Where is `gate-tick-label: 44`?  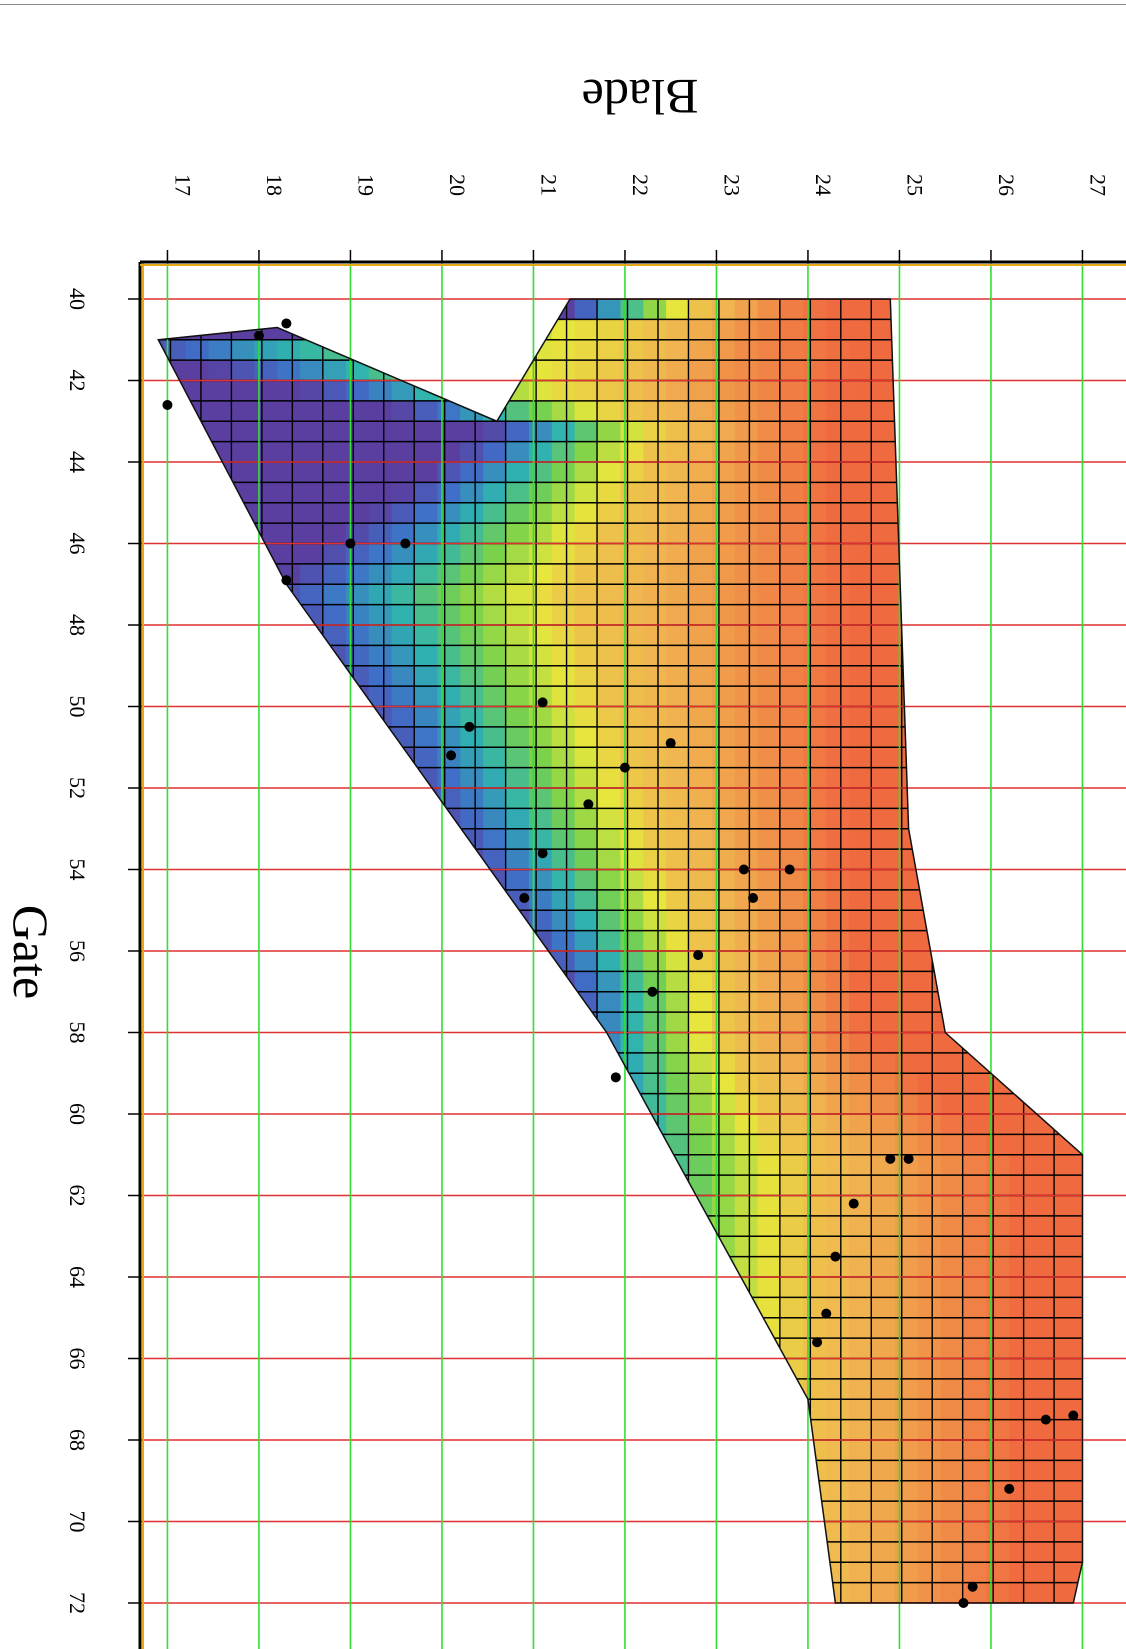
gate-tick-label: 44 is located at coordinates (77, 462).